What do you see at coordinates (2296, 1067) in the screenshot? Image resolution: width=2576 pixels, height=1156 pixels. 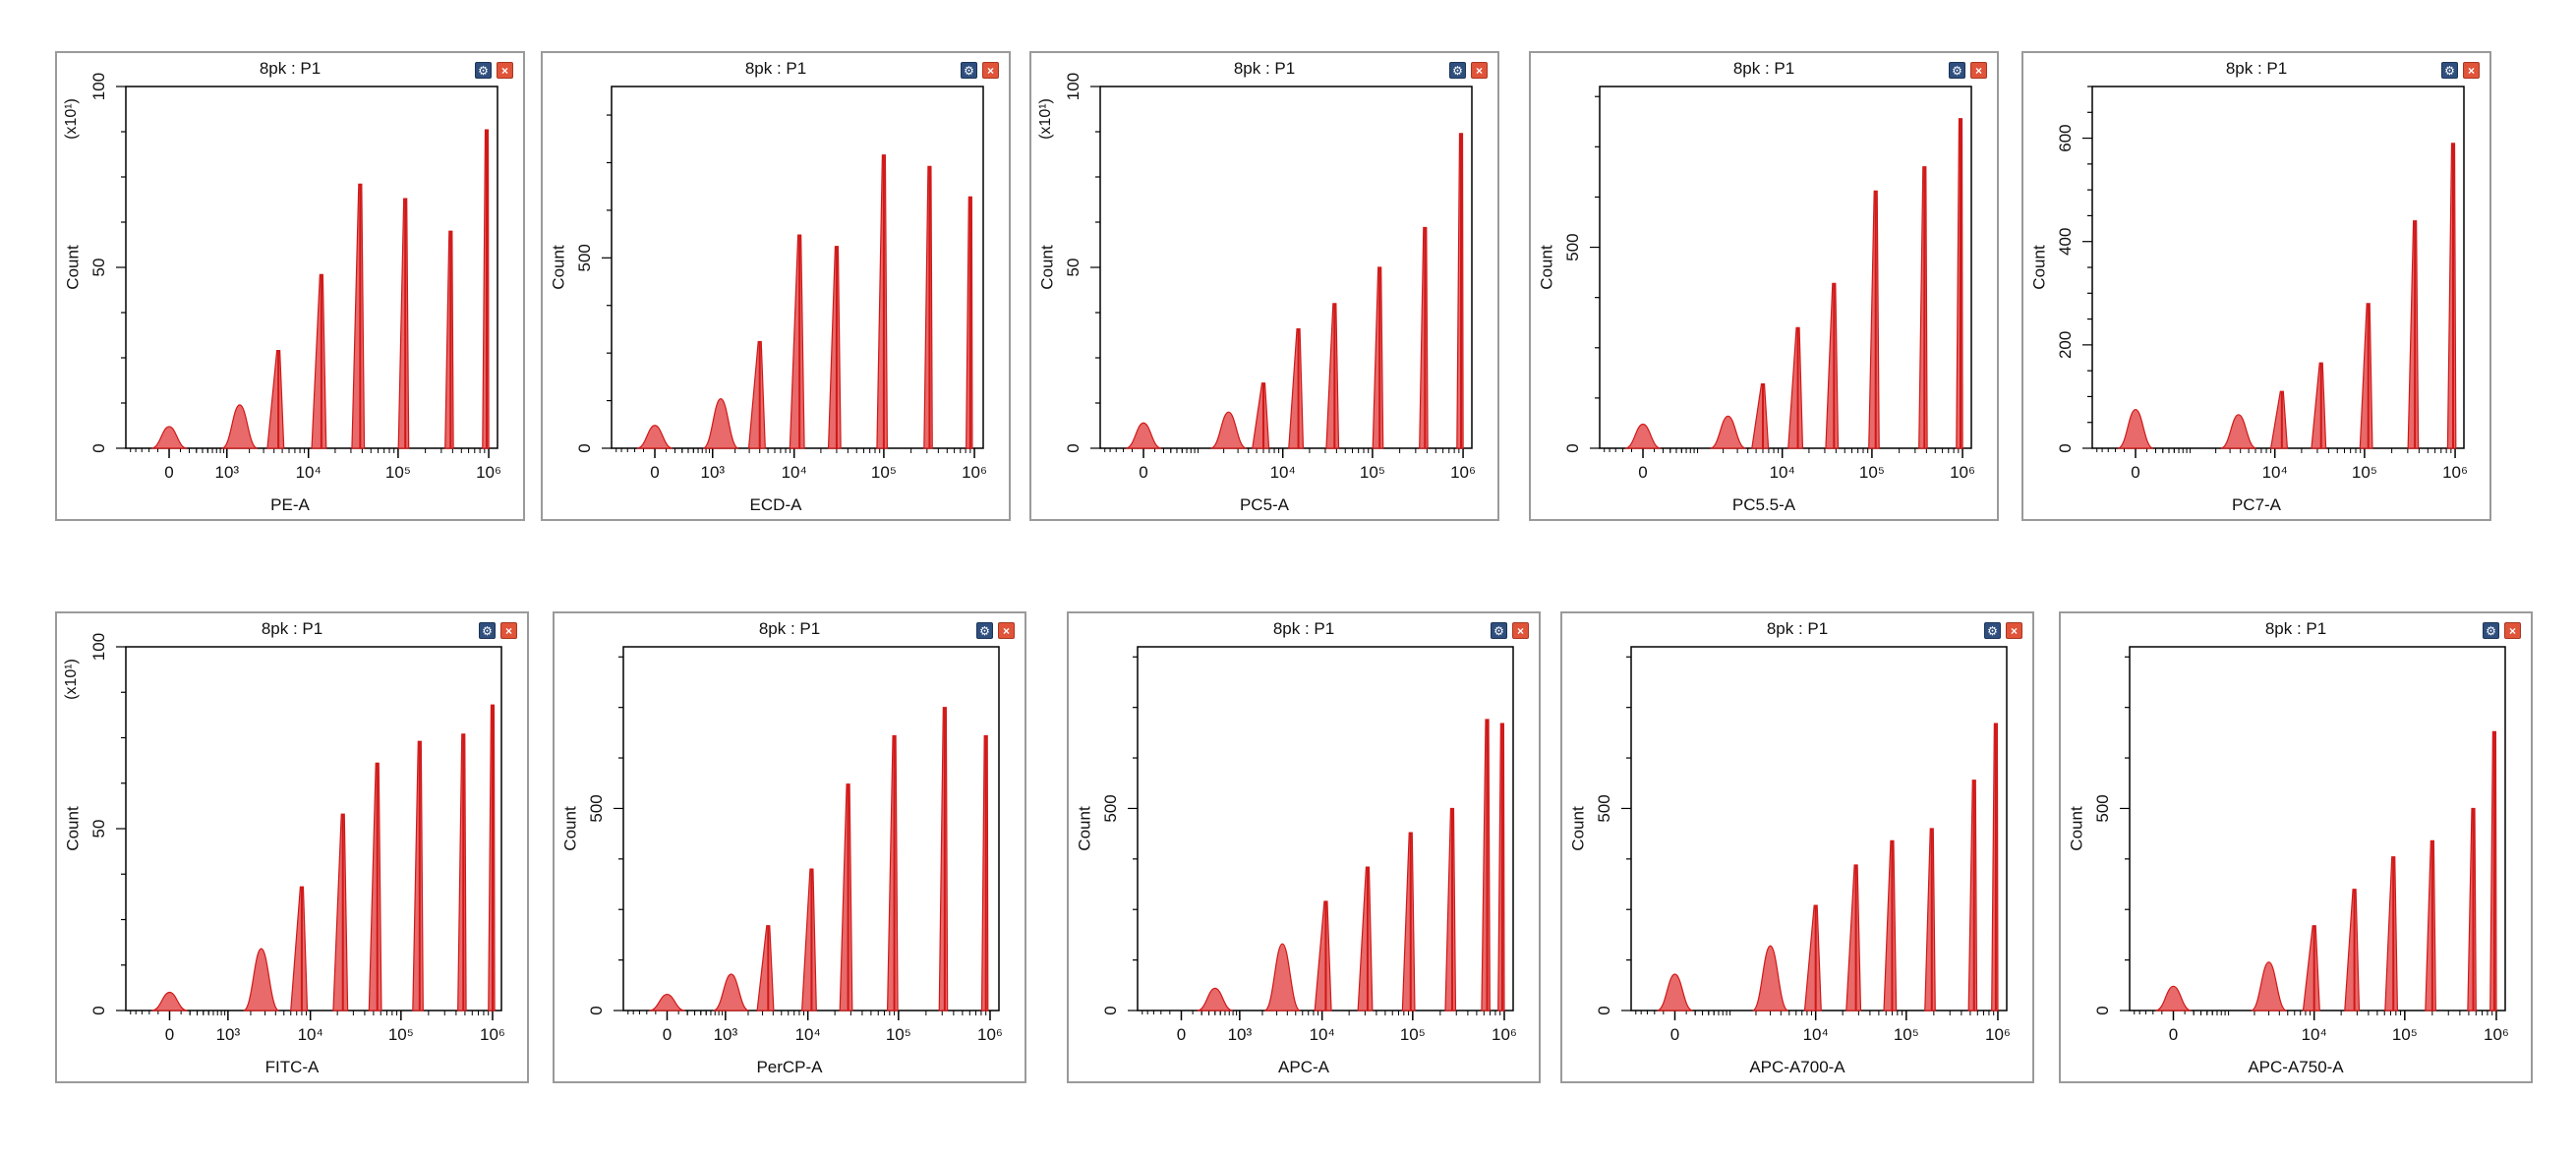 I see `x-axis-label: APC-A750-A` at bounding box center [2296, 1067].